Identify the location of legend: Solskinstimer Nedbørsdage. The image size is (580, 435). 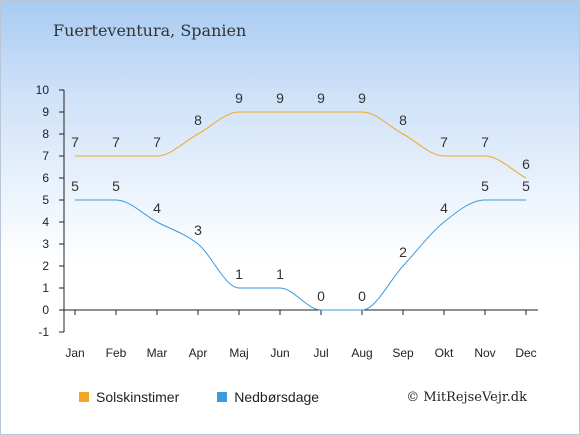
(218, 397).